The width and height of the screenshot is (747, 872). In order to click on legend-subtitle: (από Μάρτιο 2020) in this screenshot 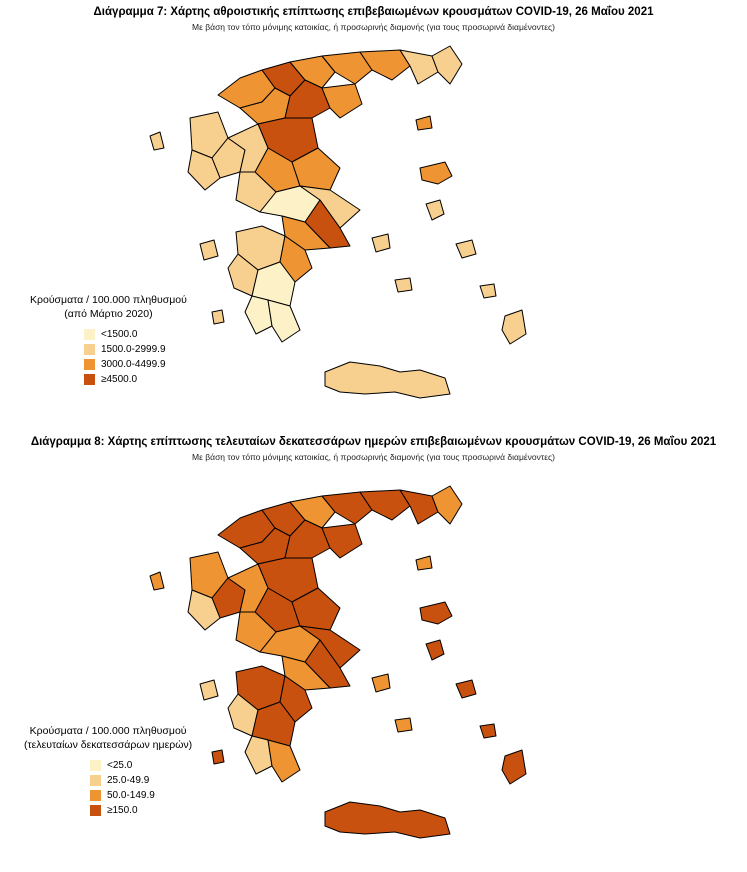, I will do `click(108, 314)`.